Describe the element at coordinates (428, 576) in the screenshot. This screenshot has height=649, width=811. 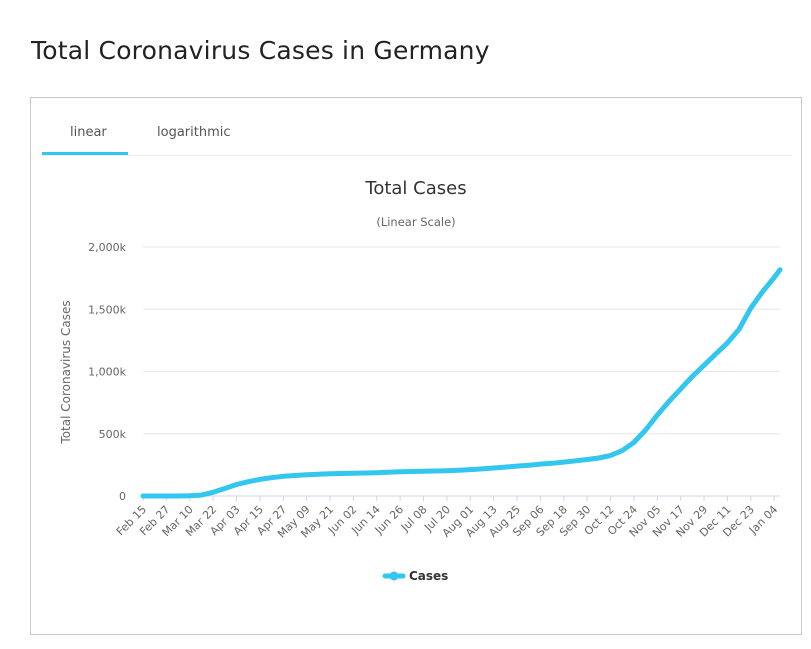
I see `legend-label-cases: Cases` at that location.